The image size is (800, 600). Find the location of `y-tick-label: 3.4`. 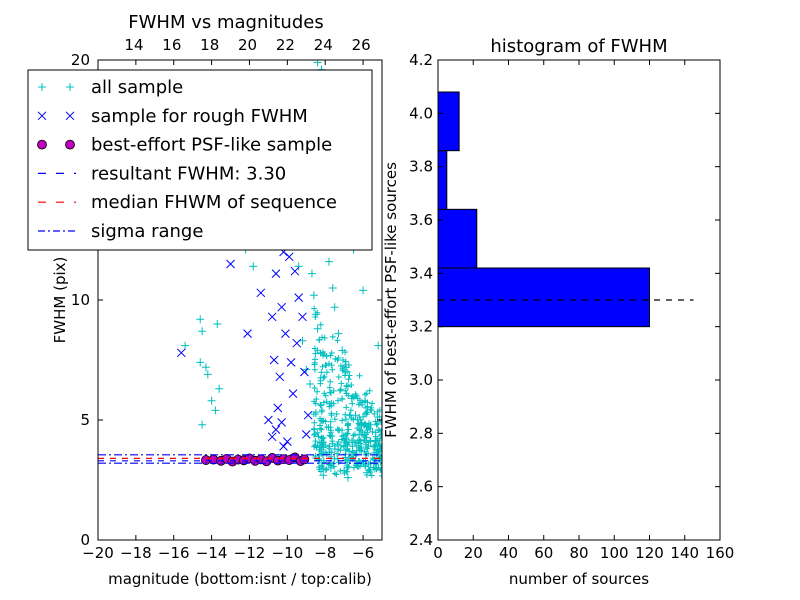

y-tick-label: 3.4 is located at coordinates (421, 273).